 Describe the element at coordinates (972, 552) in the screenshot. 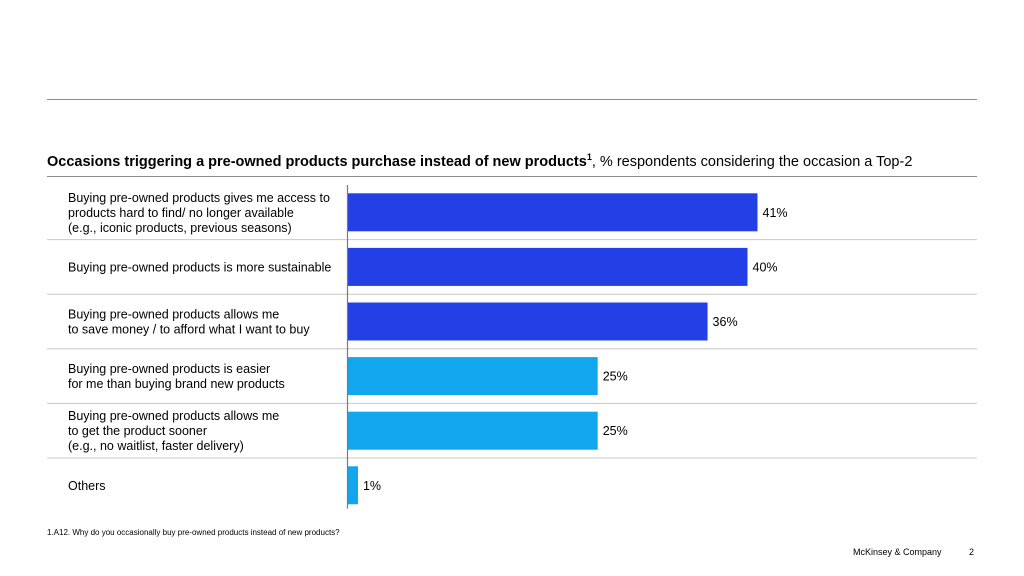

I see `page-number: 2` at that location.